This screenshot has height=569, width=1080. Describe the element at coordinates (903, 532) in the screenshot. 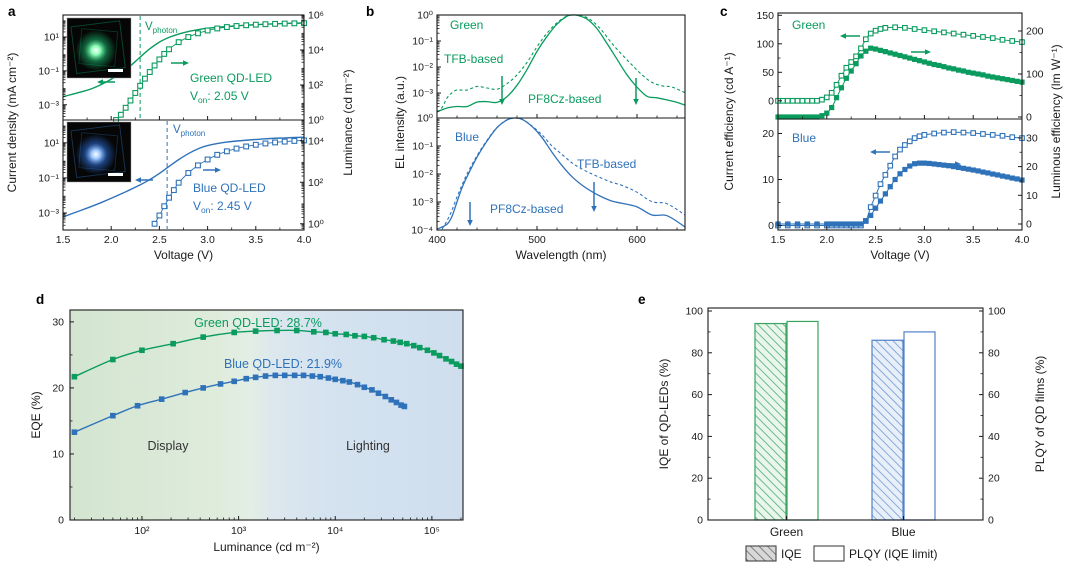

I see `bar-category-label: Blue` at that location.